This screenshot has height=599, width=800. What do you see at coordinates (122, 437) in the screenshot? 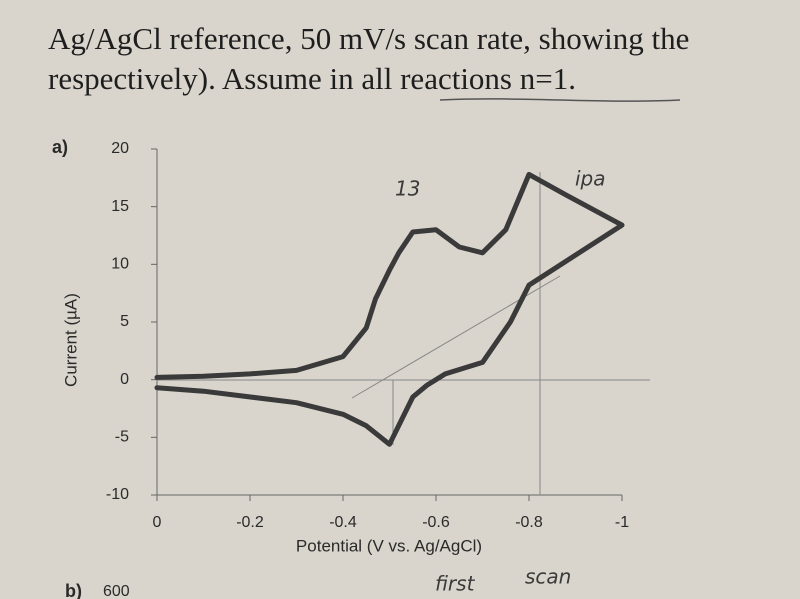
I see `y-tick-label: -5` at bounding box center [122, 437].